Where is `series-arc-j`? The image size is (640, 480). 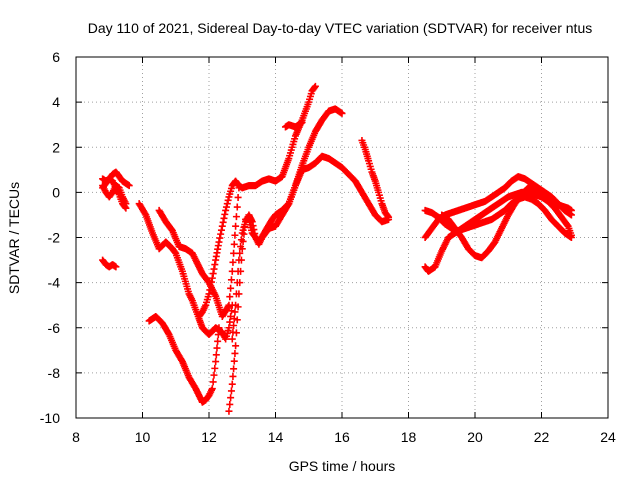
series-arc-j is located at coordinates (310, 247).